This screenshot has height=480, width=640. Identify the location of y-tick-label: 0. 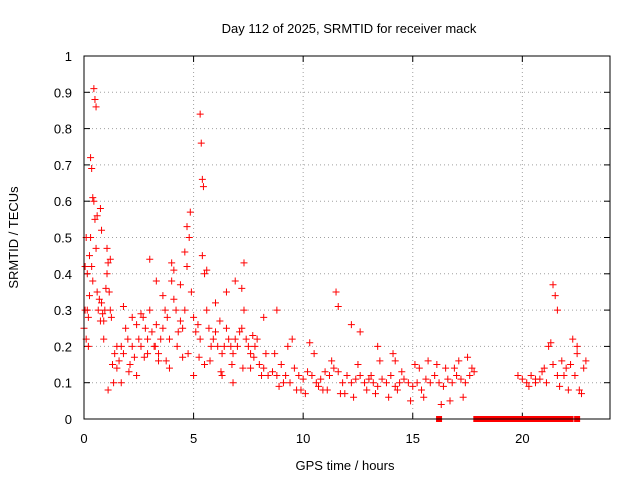
(68, 419).